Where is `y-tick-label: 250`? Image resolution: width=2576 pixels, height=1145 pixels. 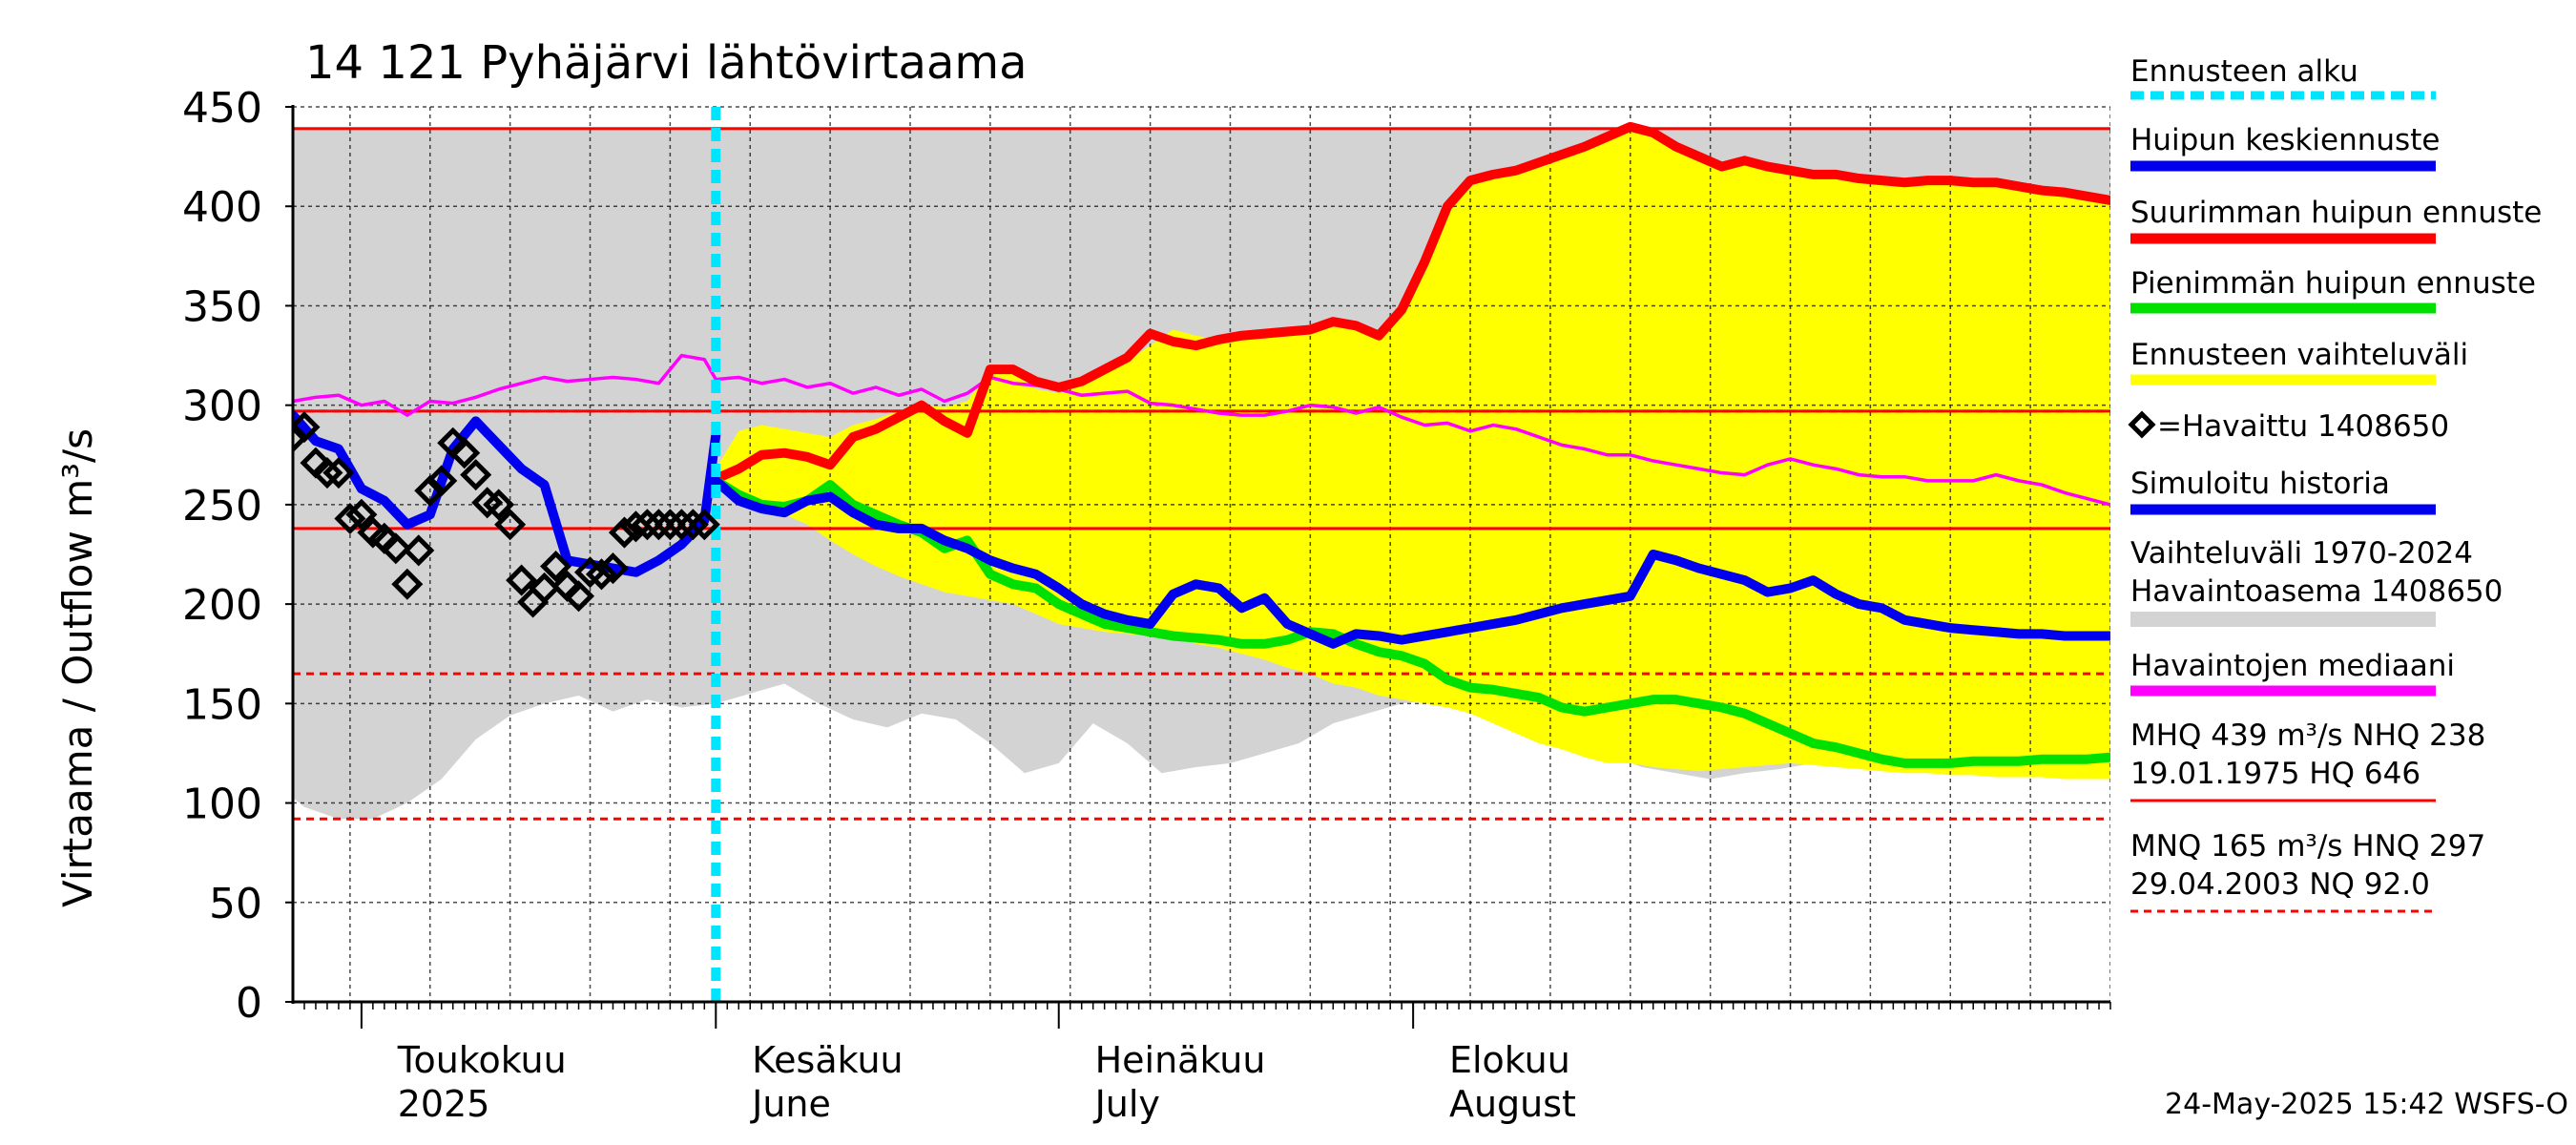 y-tick-label: 250 is located at coordinates (222, 506).